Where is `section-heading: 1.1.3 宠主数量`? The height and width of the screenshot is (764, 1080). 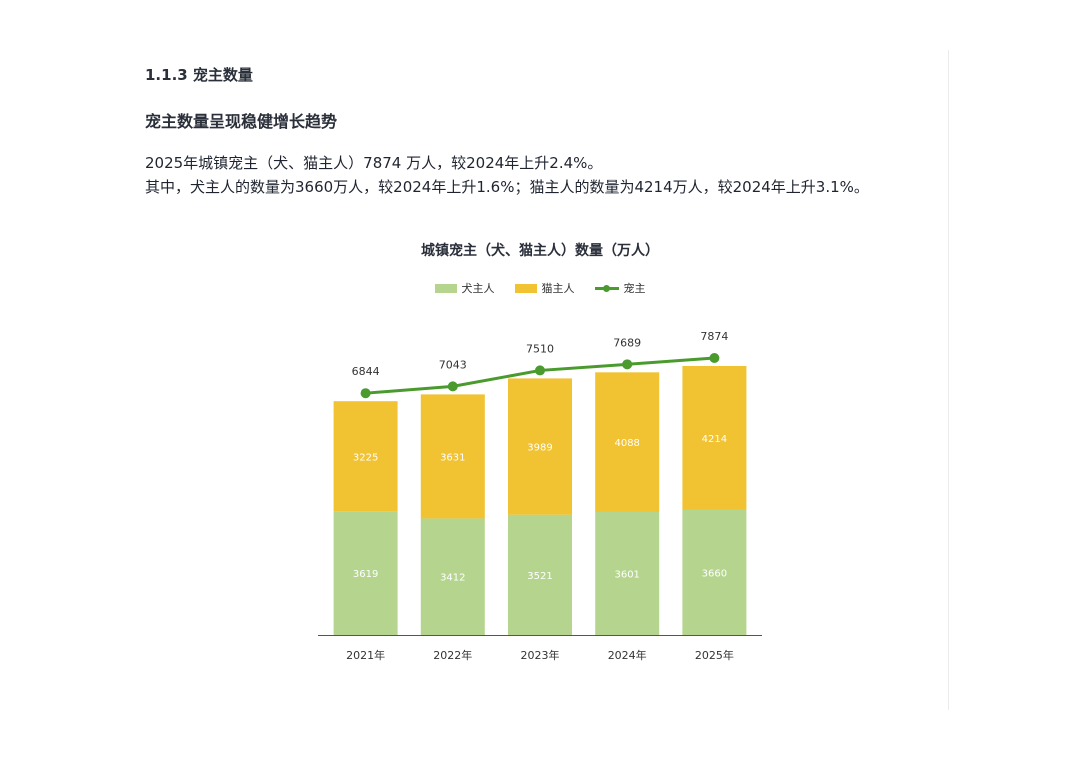
section-heading: 1.1.3 宠主数量 is located at coordinates (199, 75).